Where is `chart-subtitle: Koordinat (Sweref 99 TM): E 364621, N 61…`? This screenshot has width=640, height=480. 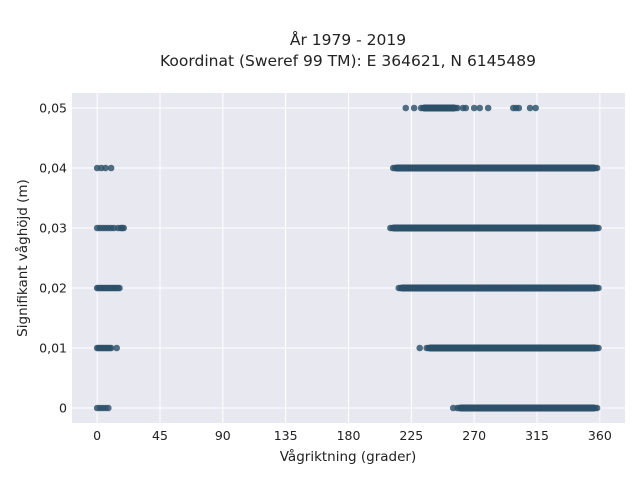
chart-subtitle: Koordinat (Sweref 99 TM): E 364621, N 61… is located at coordinates (348, 61).